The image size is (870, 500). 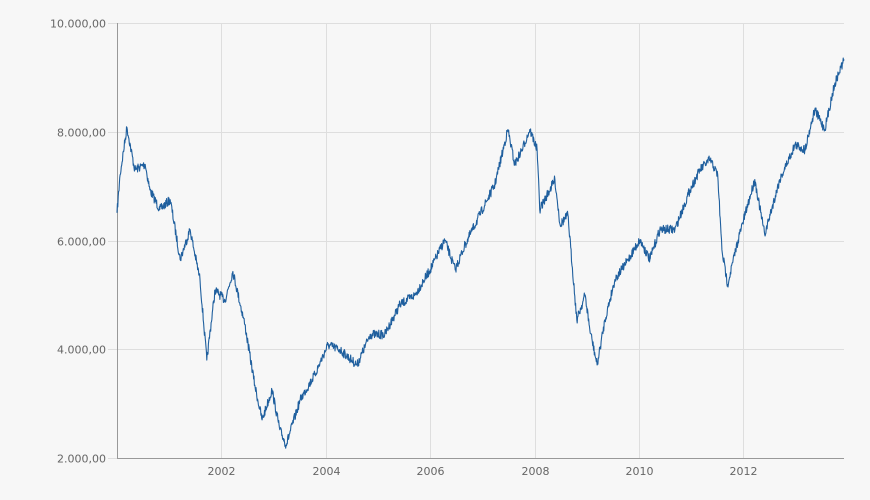 What do you see at coordinates (327, 471) in the screenshot?
I see `x-tick-label: 2004` at bounding box center [327, 471].